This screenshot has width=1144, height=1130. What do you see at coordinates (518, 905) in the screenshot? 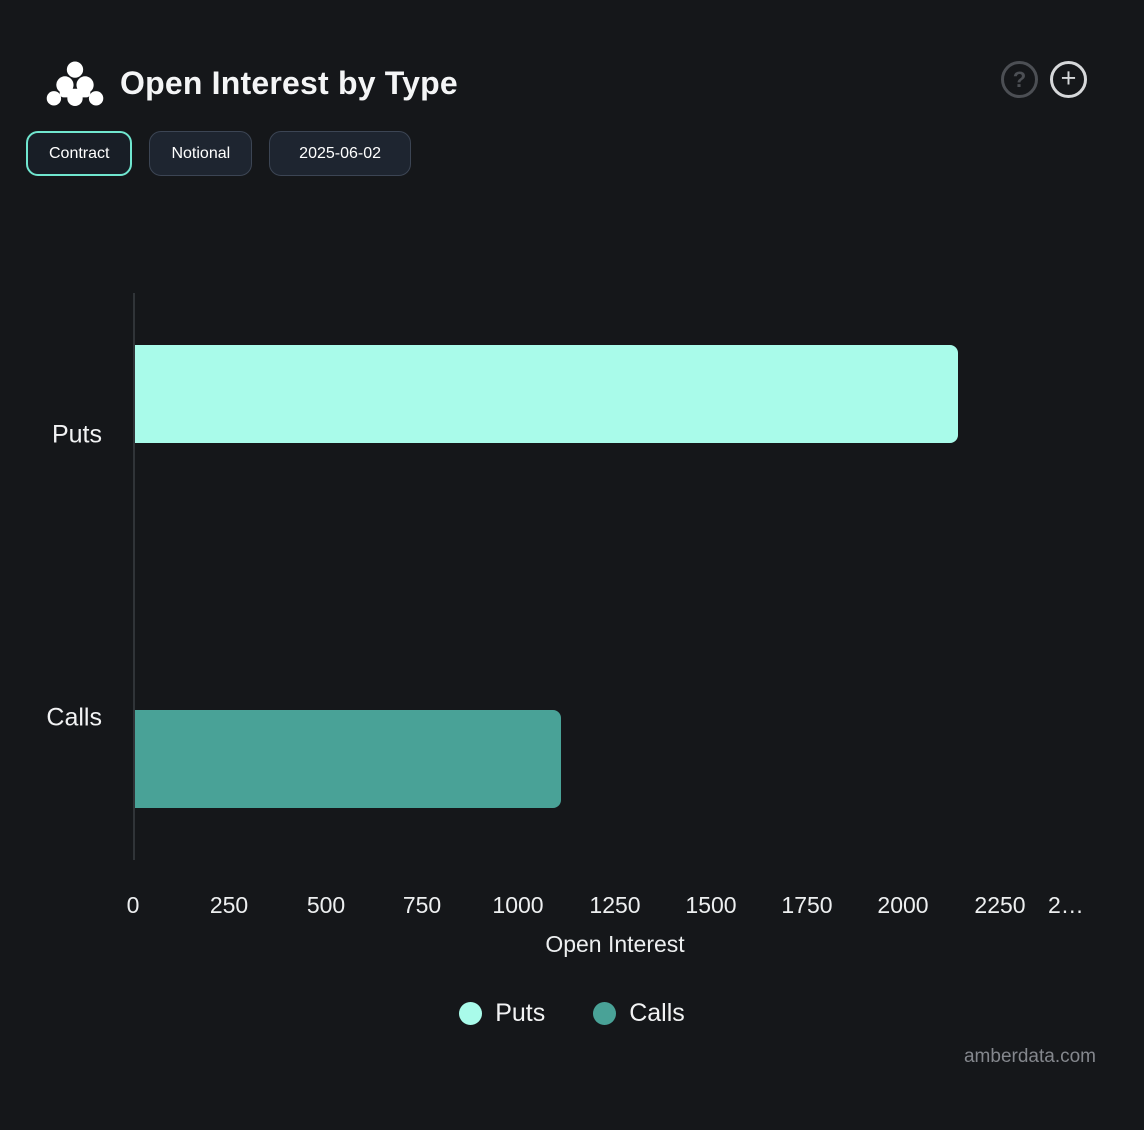
I see `x-tick-1000: 1000` at bounding box center [518, 905].